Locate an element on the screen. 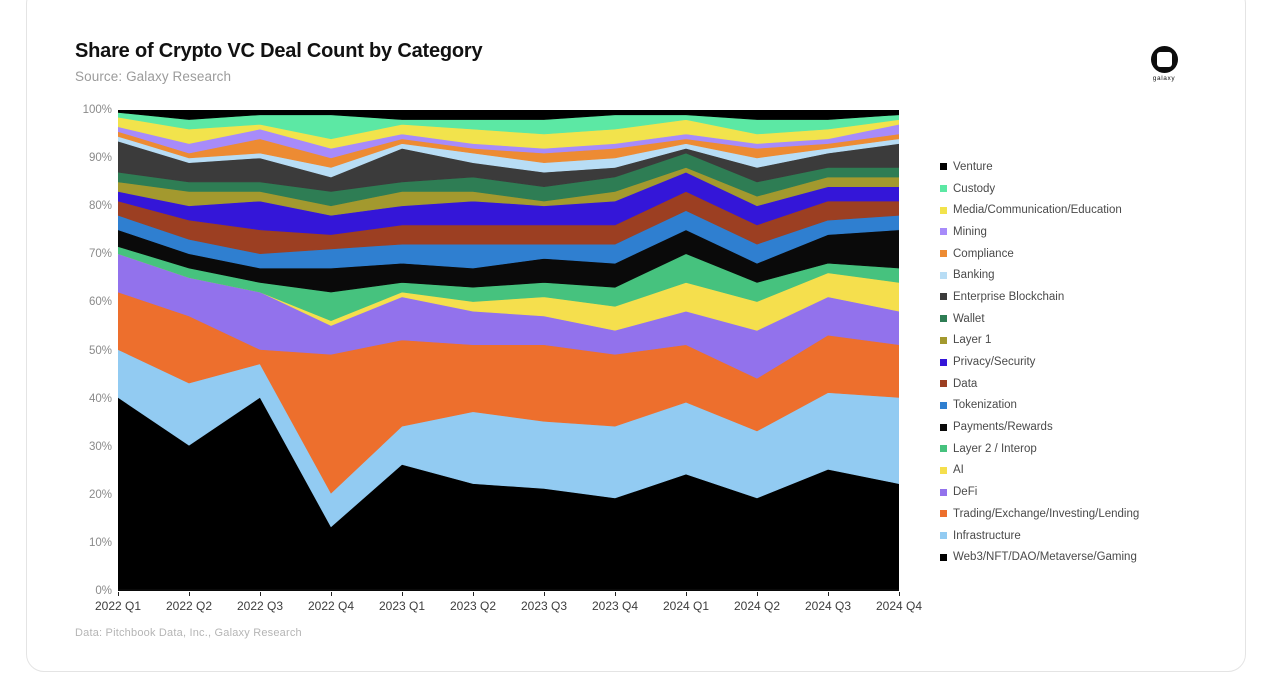  legend-item-banking: Banking is located at coordinates (1039, 275).